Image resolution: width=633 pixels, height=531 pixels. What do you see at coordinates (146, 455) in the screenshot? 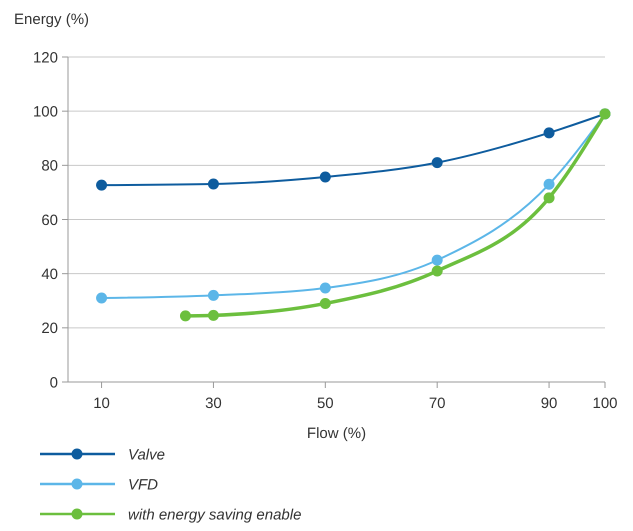
I see `legend-label: Valve` at bounding box center [146, 455].